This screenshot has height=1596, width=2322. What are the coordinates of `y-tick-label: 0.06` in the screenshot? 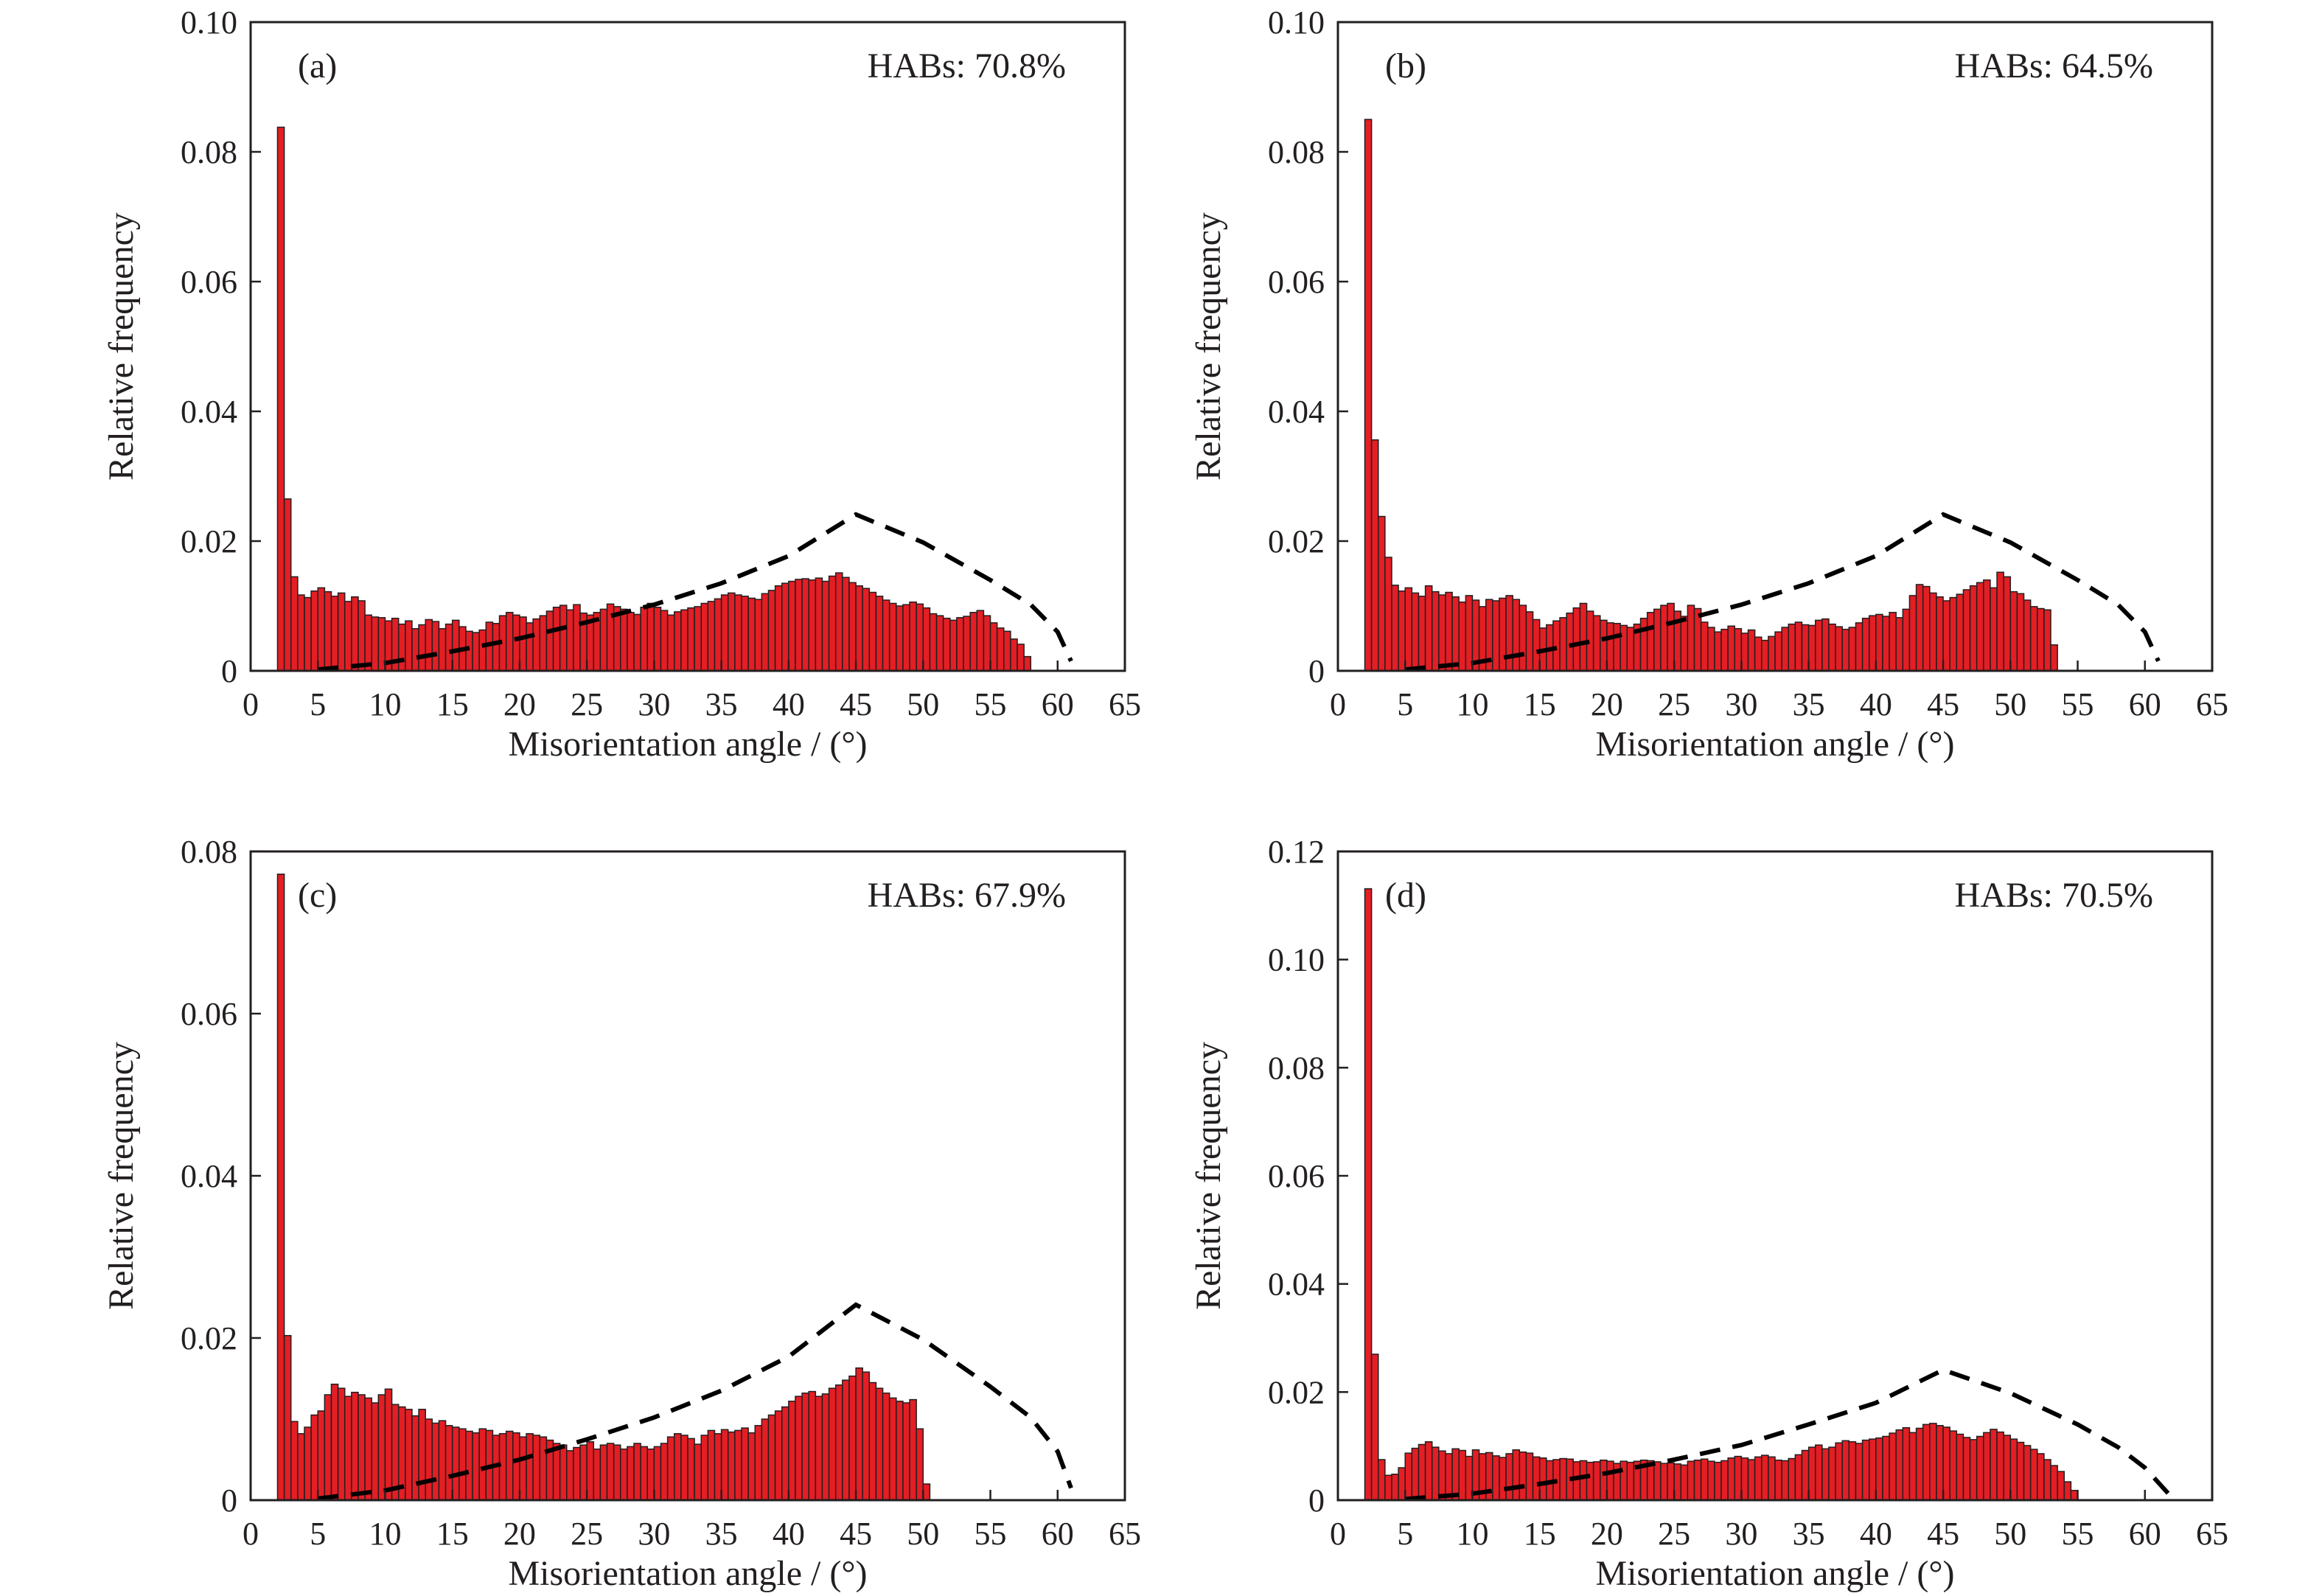 It's located at (1296, 1176).